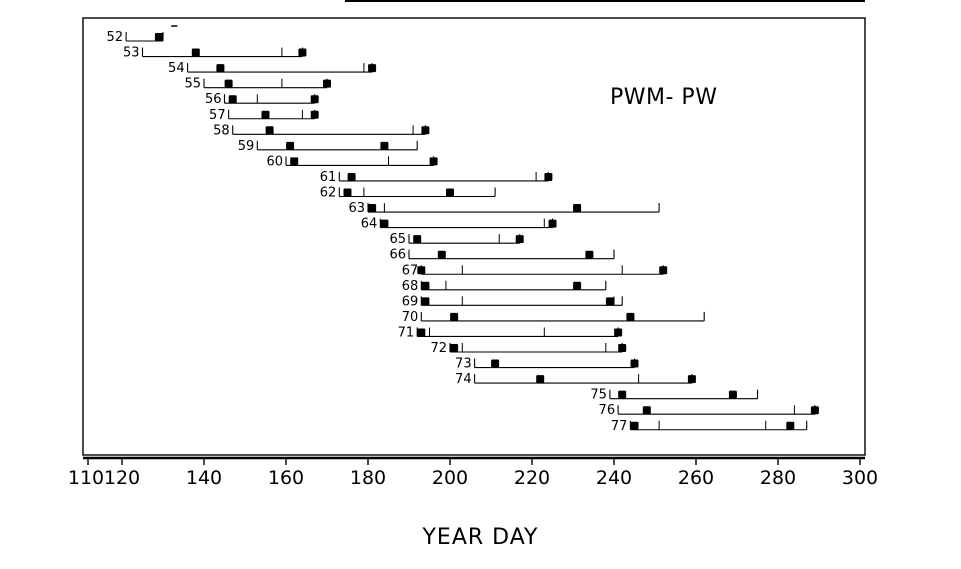 This screenshot has height=569, width=961. I want to click on x-tick-label: 180, so click(368, 478).